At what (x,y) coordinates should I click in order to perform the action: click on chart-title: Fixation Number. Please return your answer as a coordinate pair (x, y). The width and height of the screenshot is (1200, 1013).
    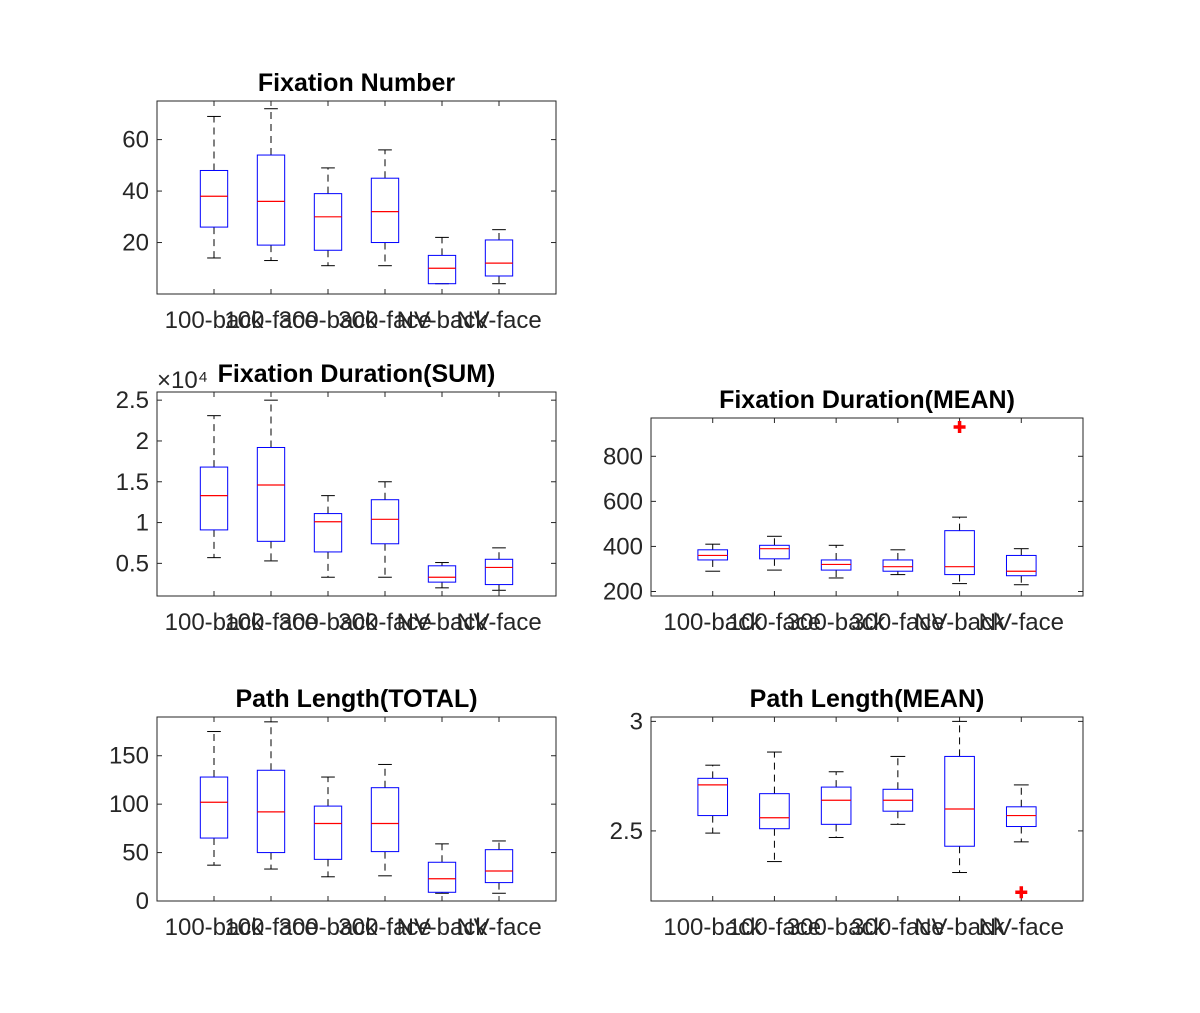
    Looking at the image, I should click on (357, 83).